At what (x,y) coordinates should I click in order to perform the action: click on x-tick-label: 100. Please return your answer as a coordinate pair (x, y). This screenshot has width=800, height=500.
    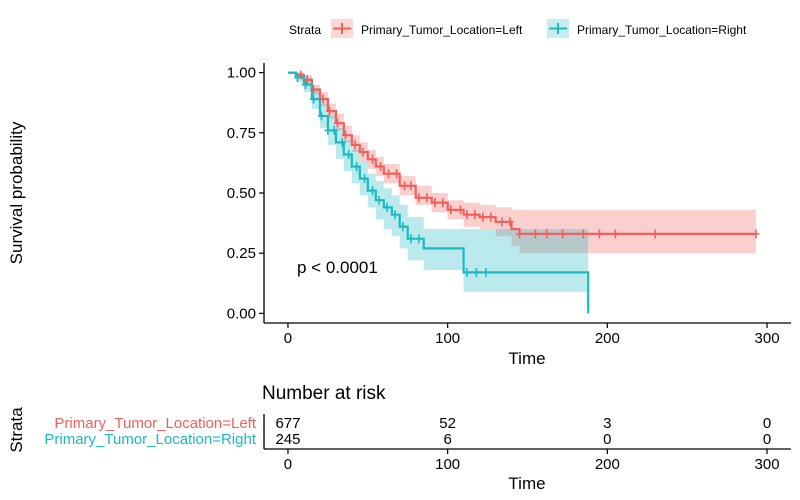
    Looking at the image, I should click on (447, 338).